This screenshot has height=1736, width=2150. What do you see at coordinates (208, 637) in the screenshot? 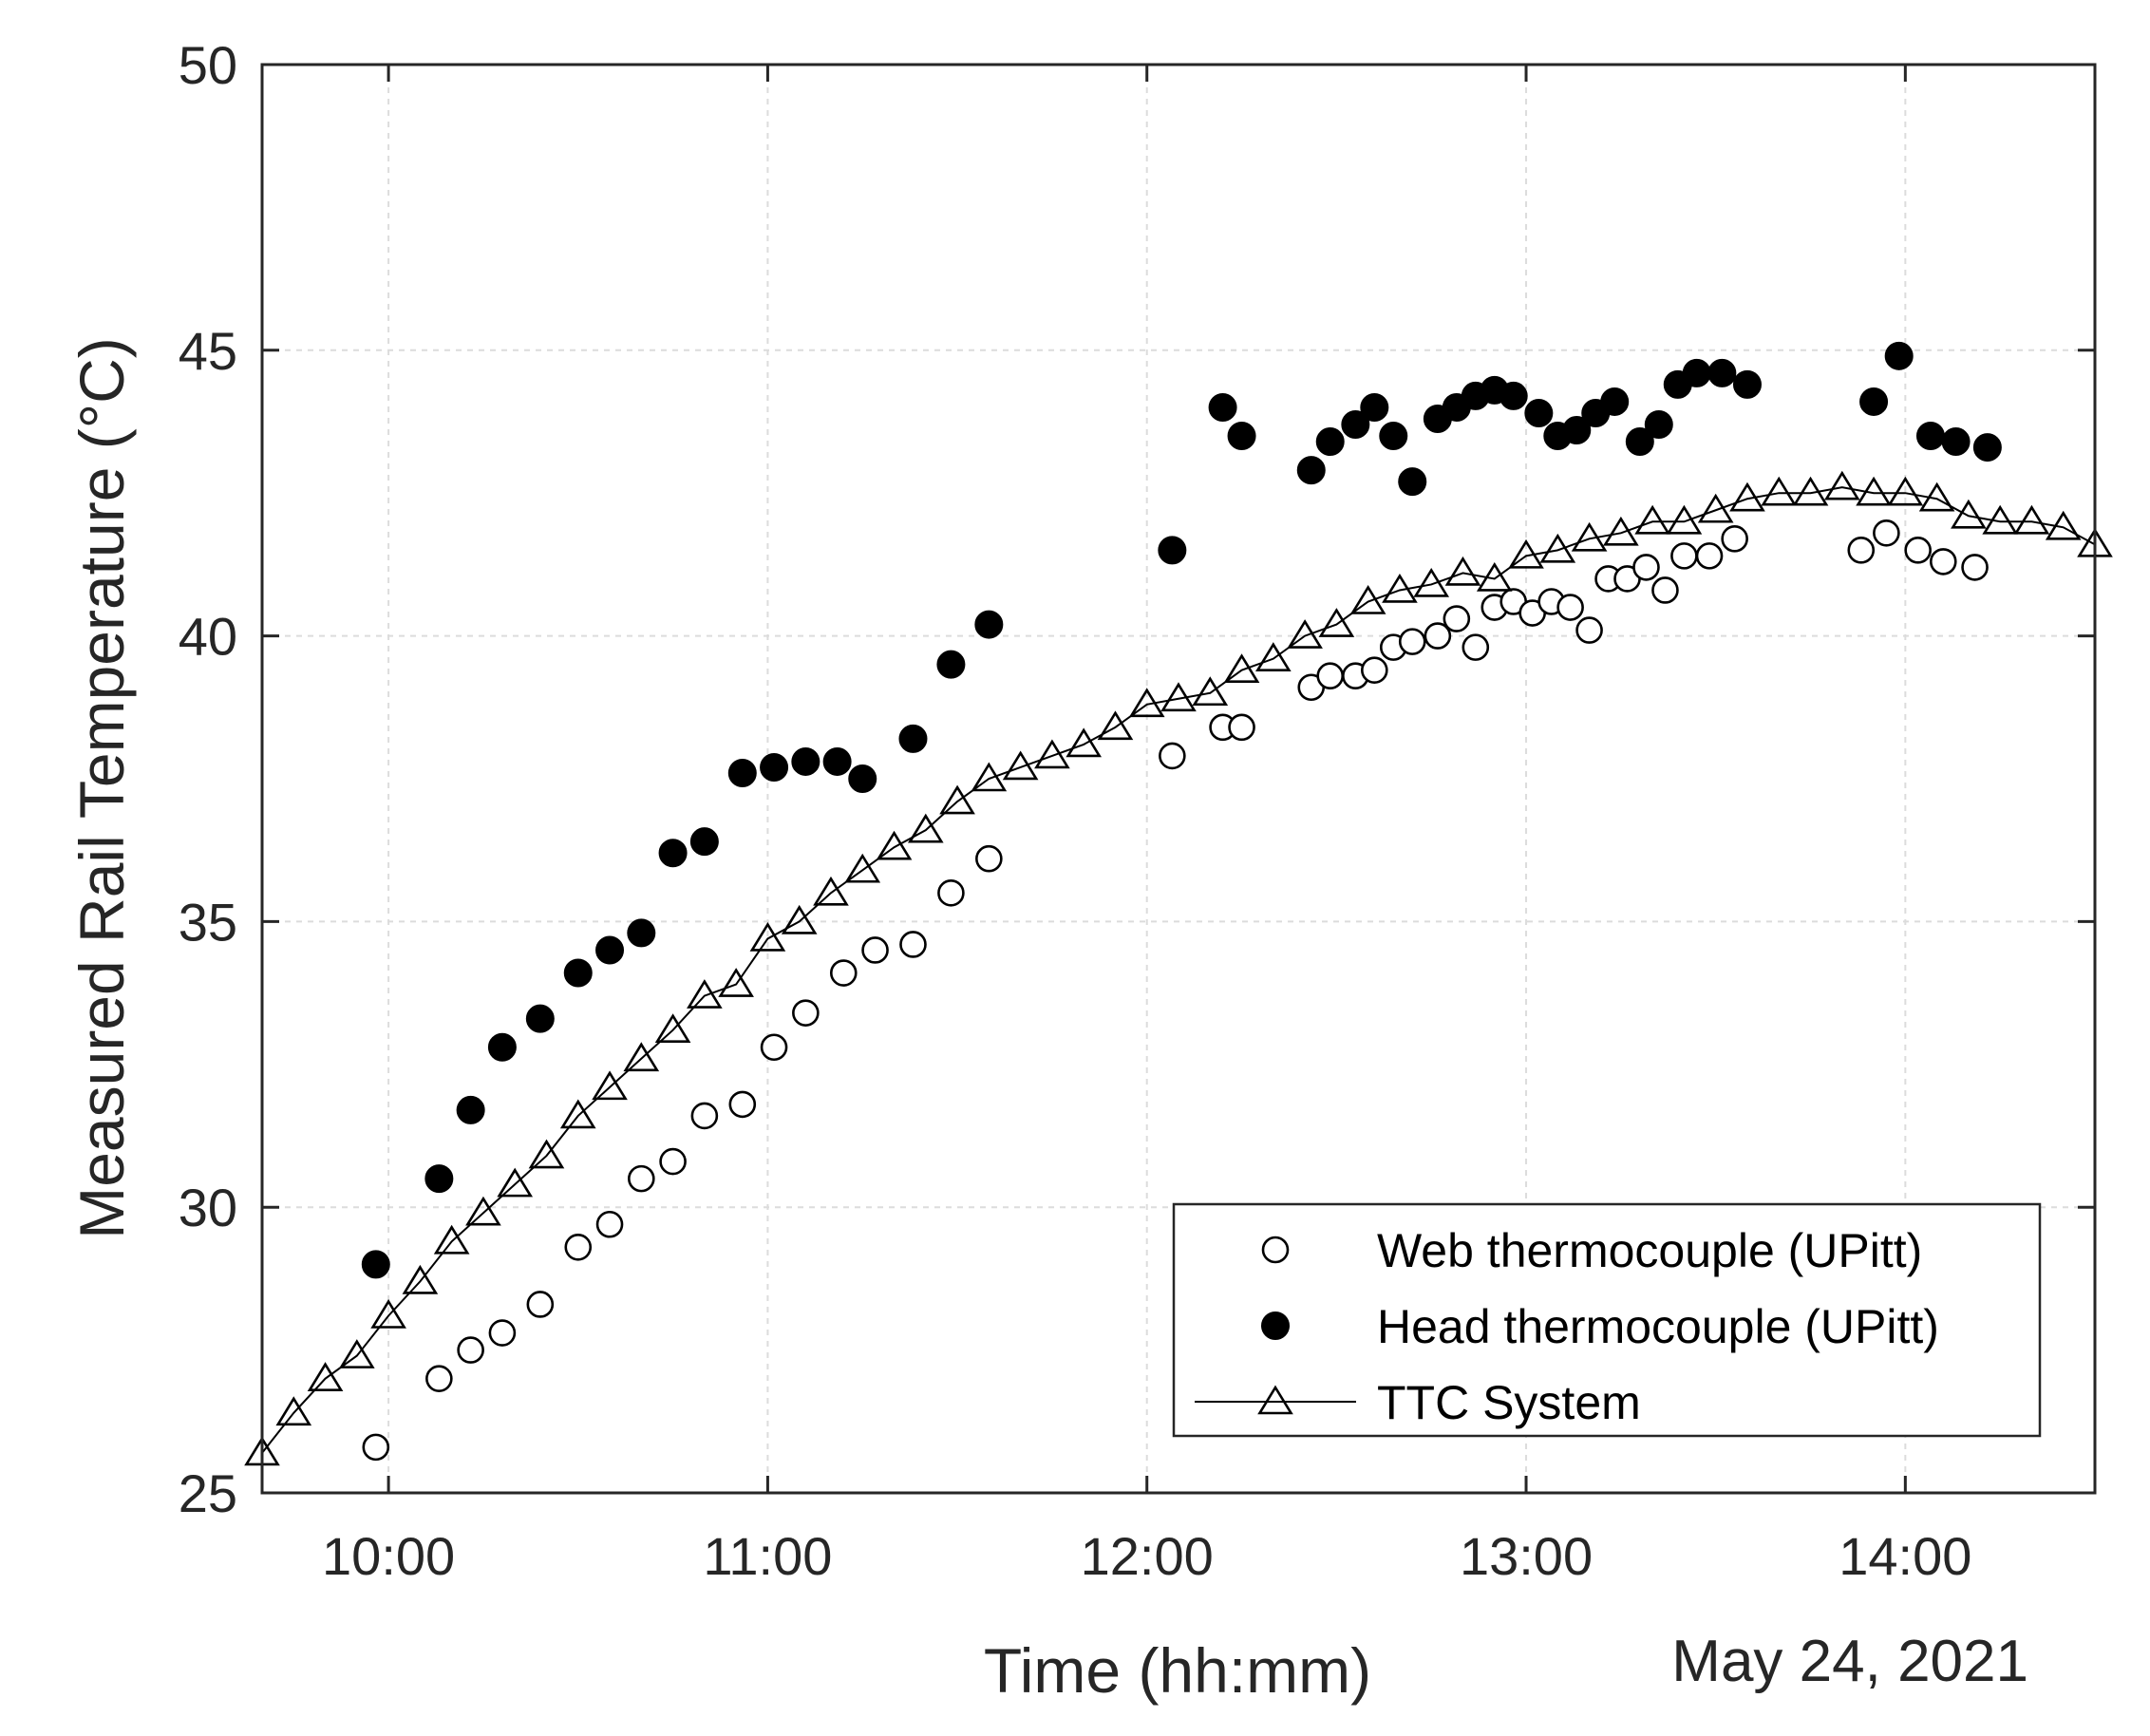
I see `y-tick-label: 40` at bounding box center [208, 637].